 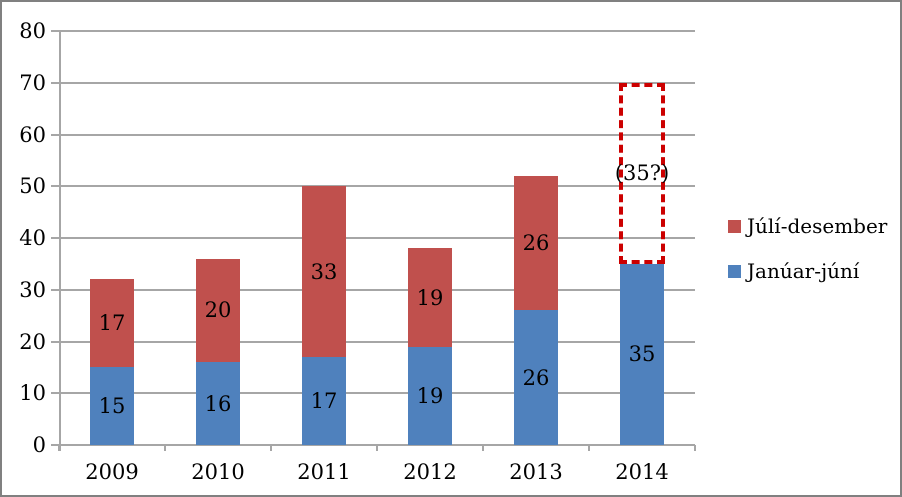 I want to click on y-axis-tick-label: 30, so click(x=32, y=289).